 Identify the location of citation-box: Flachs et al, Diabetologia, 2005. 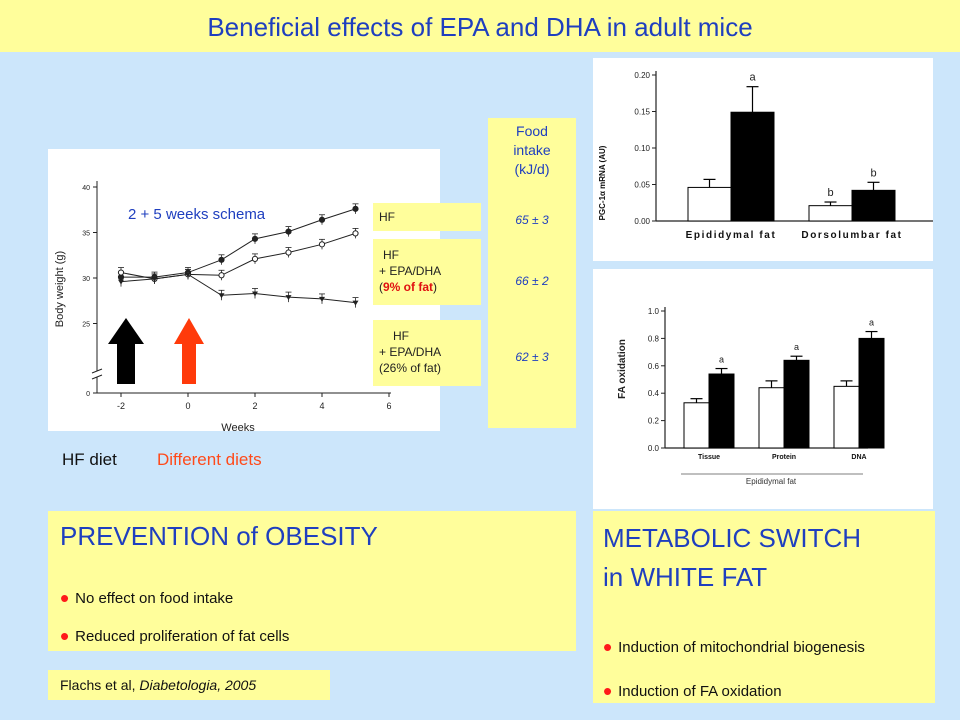
(189, 685).